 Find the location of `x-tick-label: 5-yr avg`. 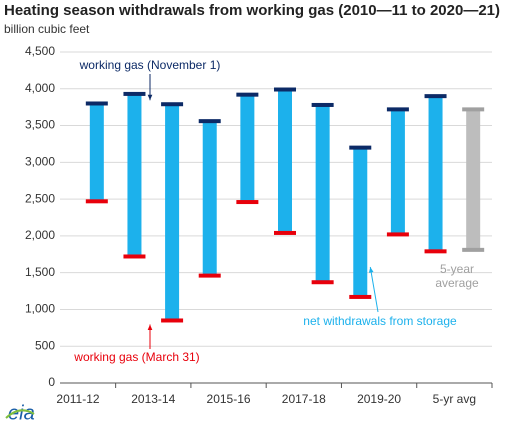

x-tick-label: 5-yr avg is located at coordinates (454, 399).